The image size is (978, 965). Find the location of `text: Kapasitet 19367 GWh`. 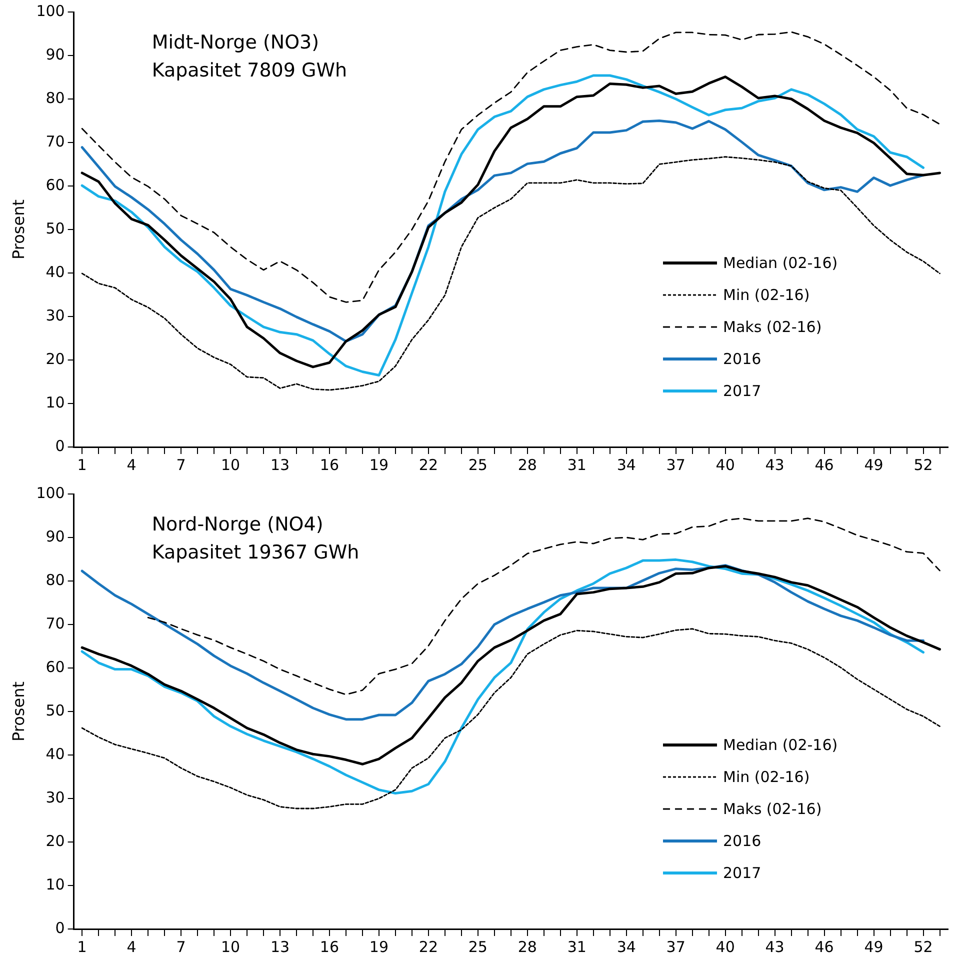

text: Kapasitet 19367 GWh is located at coordinates (256, 552).